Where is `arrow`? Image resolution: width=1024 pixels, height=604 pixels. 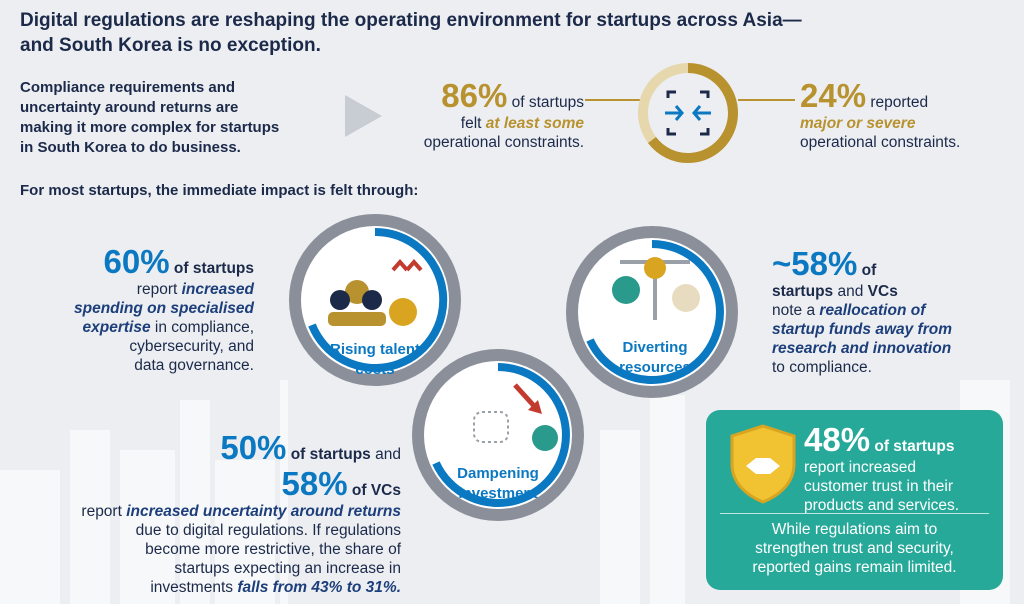
arrow is located at coordinates (363, 116).